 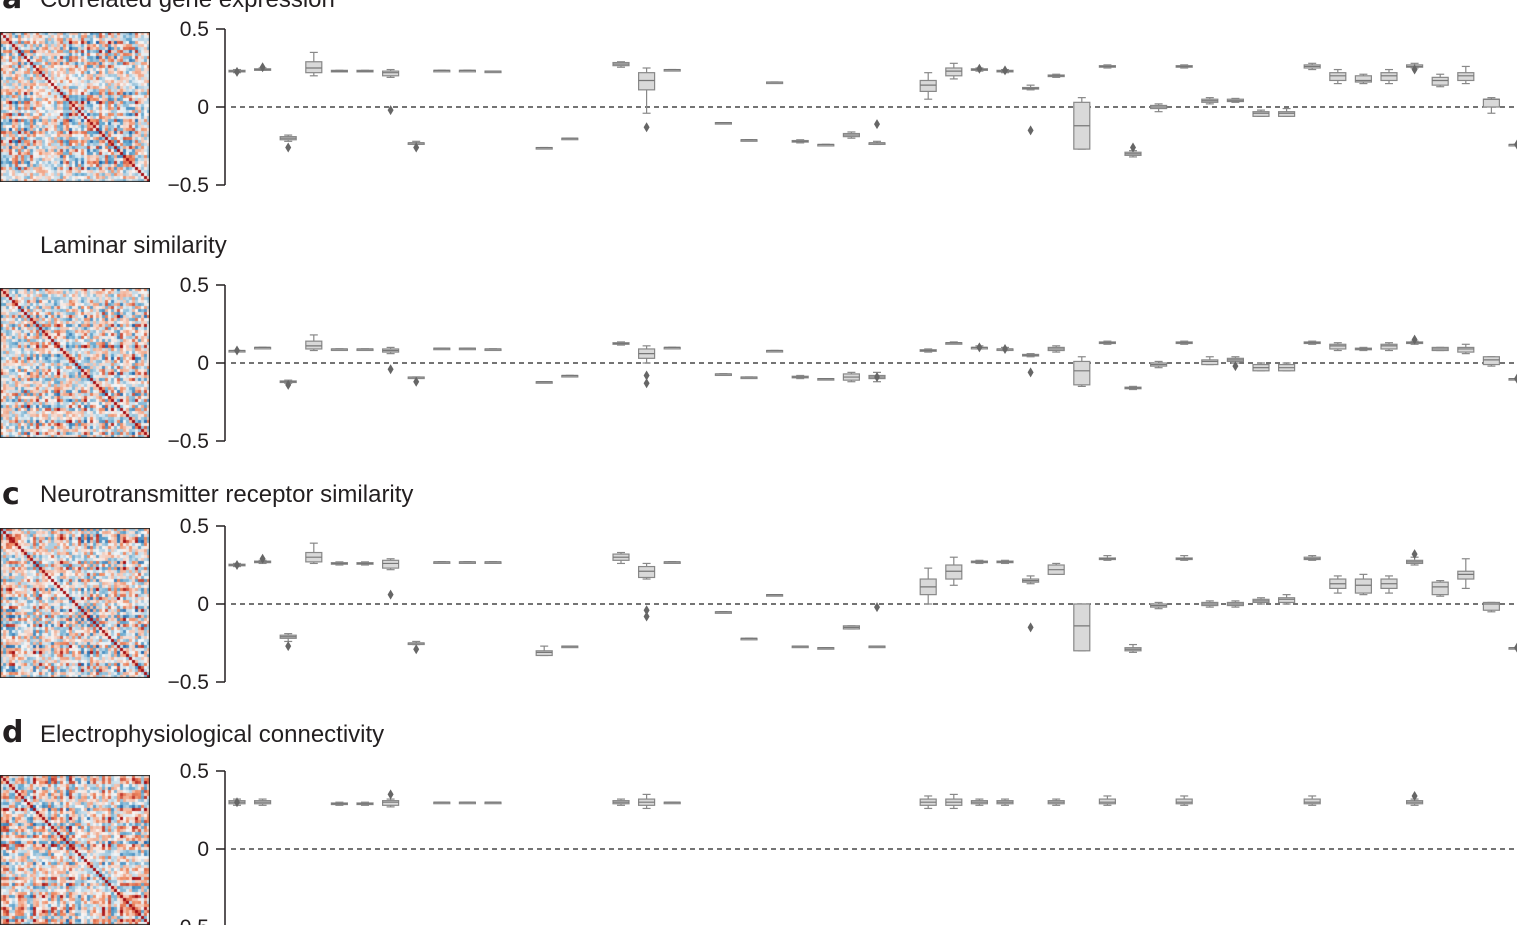 What do you see at coordinates (11, 494) in the screenshot?
I see `panel-letter-c: c` at bounding box center [11, 494].